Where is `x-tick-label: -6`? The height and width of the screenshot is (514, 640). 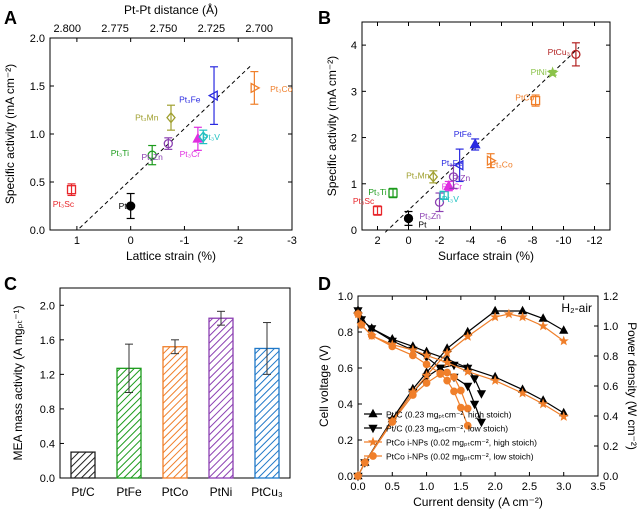
x-tick-label: -6 is located at coordinates (502, 241).